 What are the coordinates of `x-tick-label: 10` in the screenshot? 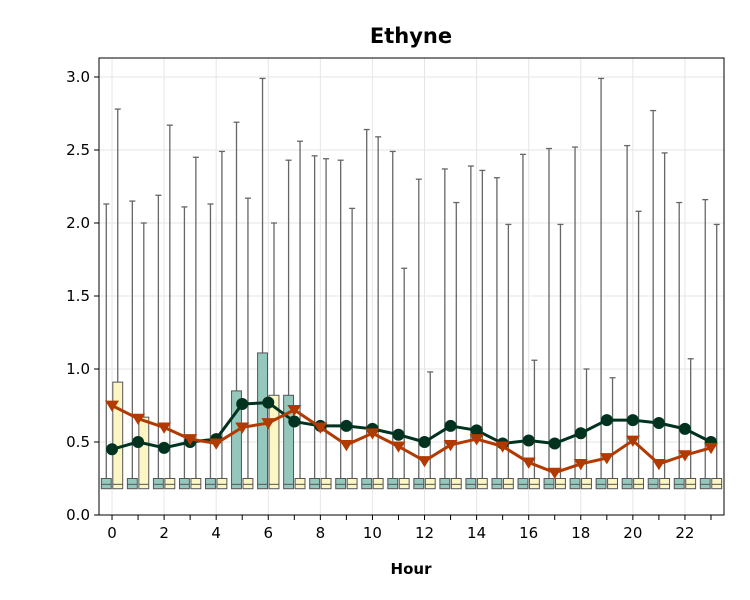 It's located at (372, 533).